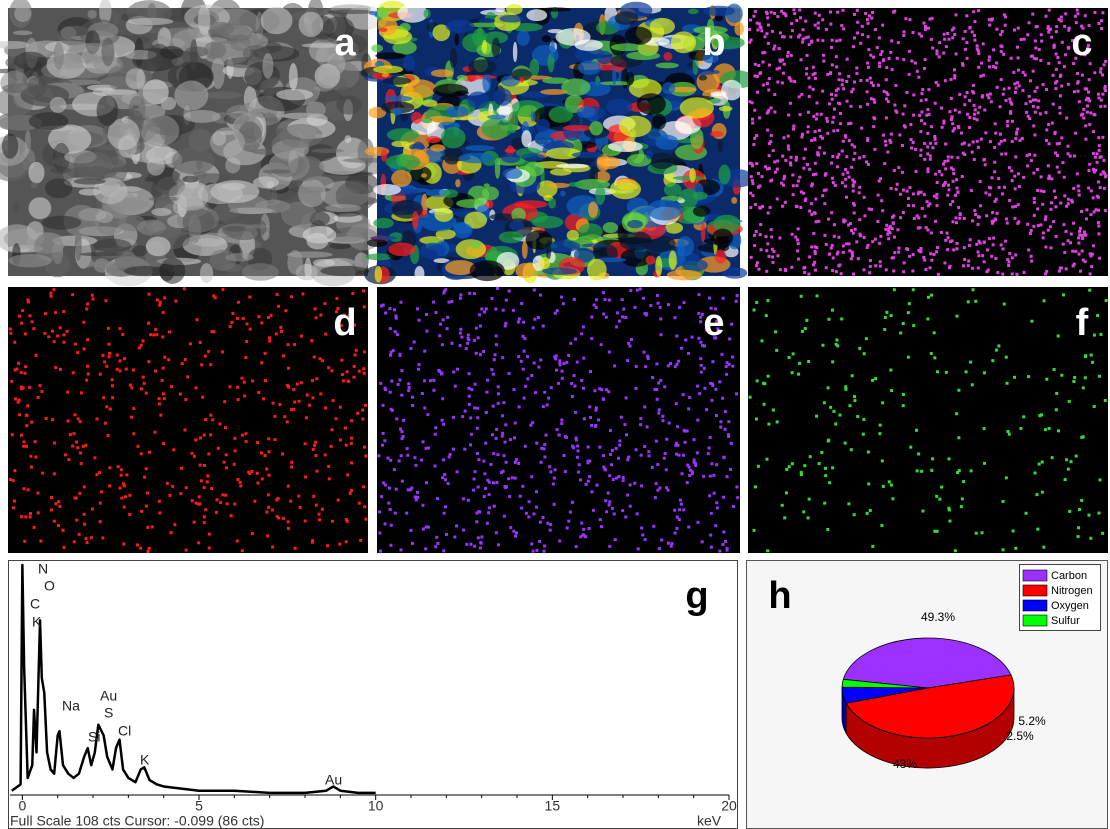 The width and height of the screenshot is (1110, 829). What do you see at coordinates (1065, 621) in the screenshot?
I see `legend-label: Sulfur` at bounding box center [1065, 621].